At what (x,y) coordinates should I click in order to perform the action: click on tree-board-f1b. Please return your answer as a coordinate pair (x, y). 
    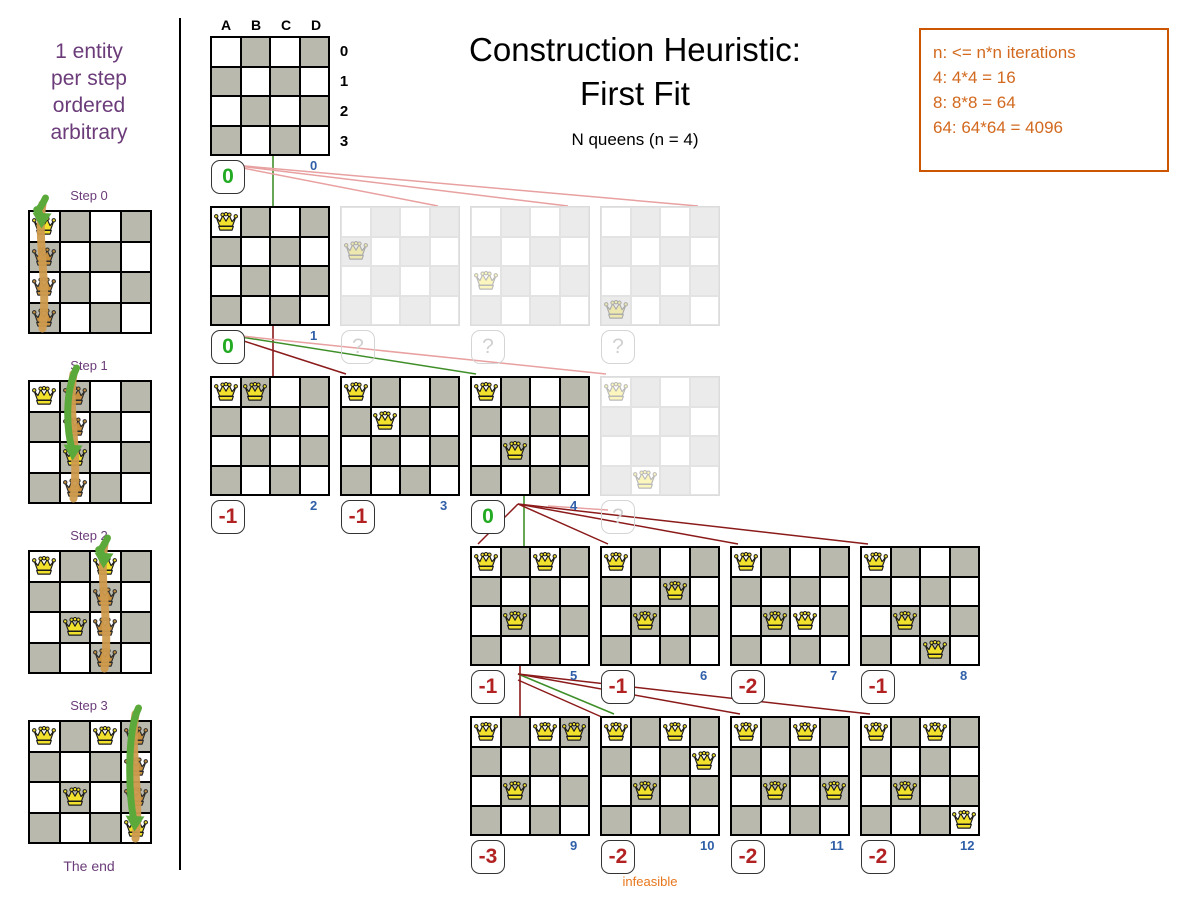
    Looking at the image, I should click on (530, 266).